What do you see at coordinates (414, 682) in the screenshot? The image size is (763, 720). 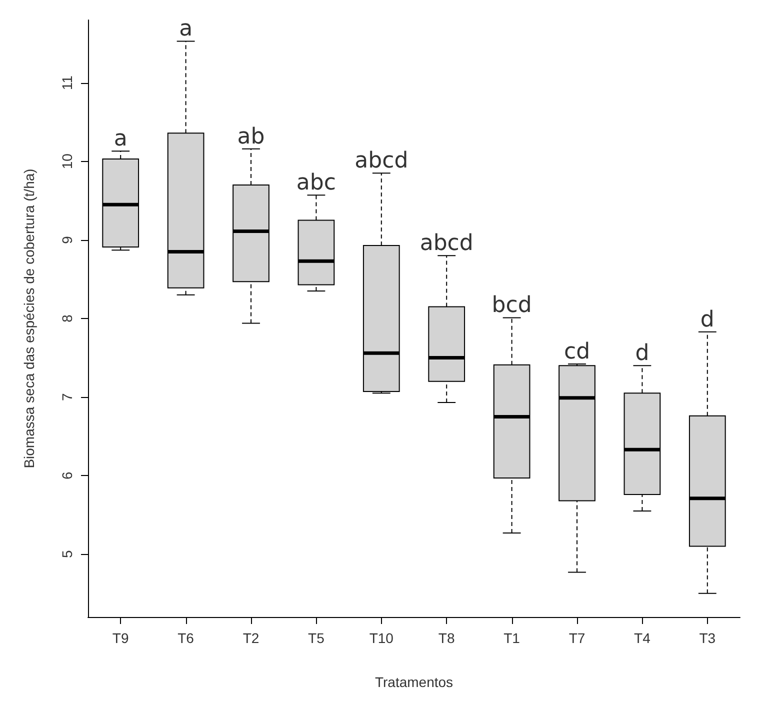 I see `x-axis-title: Tratamentos` at bounding box center [414, 682].